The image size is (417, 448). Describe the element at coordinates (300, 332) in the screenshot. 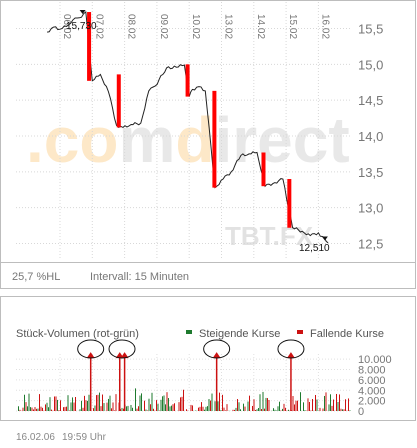

I see `legend-fall-swatch` at that location.